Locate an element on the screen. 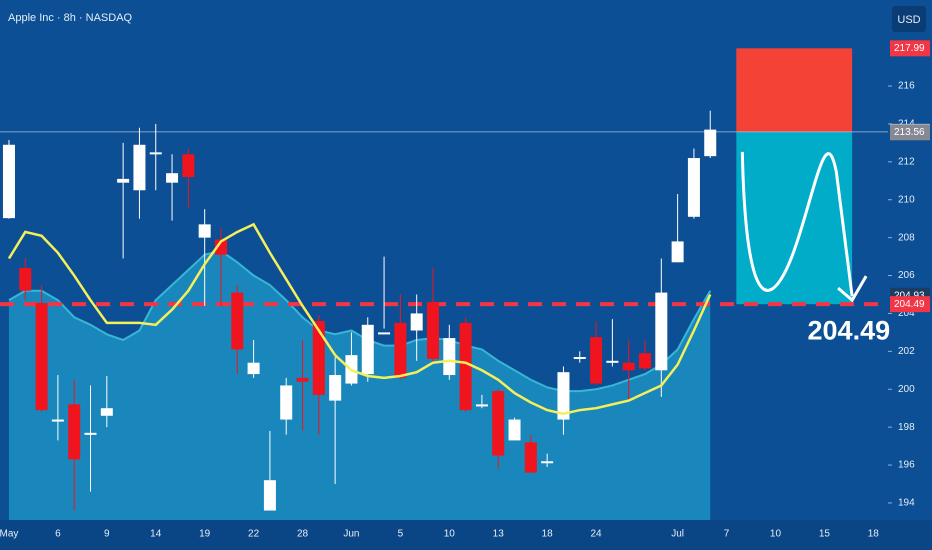 Image resolution: width=932 pixels, height=550 pixels. x-tick-label: 13 is located at coordinates (499, 534).